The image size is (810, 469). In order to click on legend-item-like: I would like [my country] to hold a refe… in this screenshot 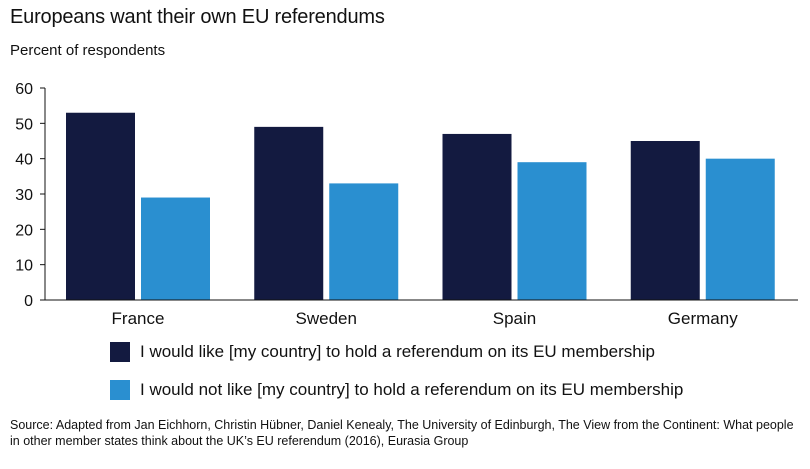, I will do `click(396, 352)`.